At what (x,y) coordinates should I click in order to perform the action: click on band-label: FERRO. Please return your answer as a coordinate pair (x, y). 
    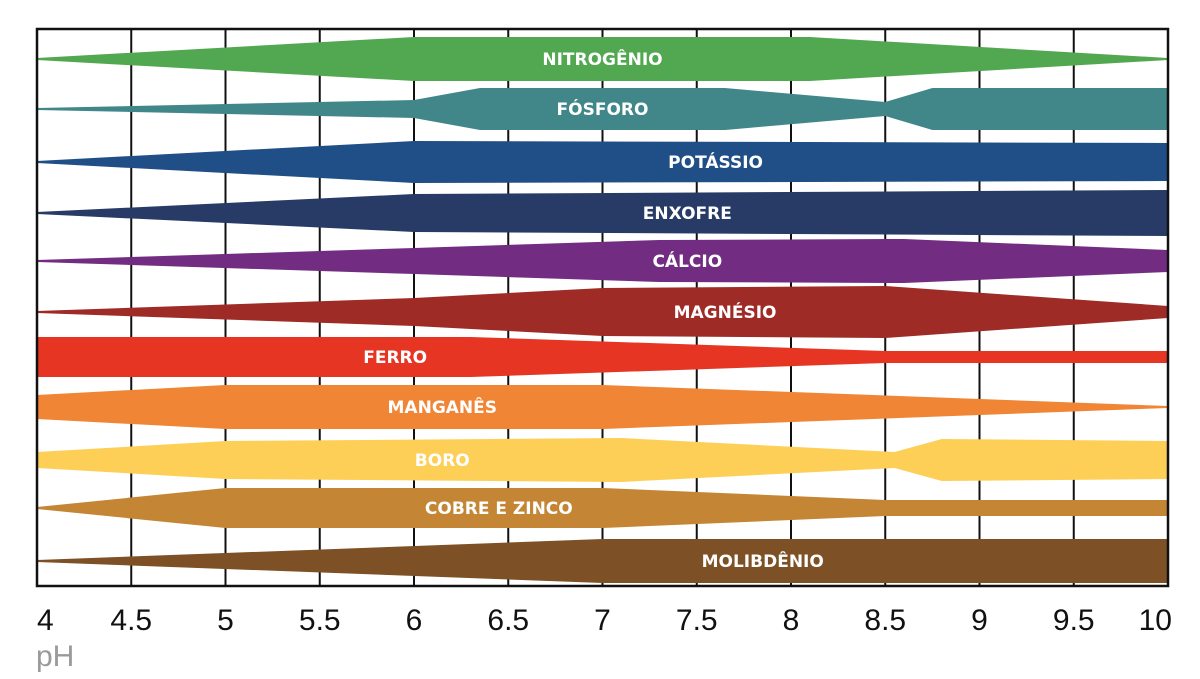
    Looking at the image, I should click on (395, 358).